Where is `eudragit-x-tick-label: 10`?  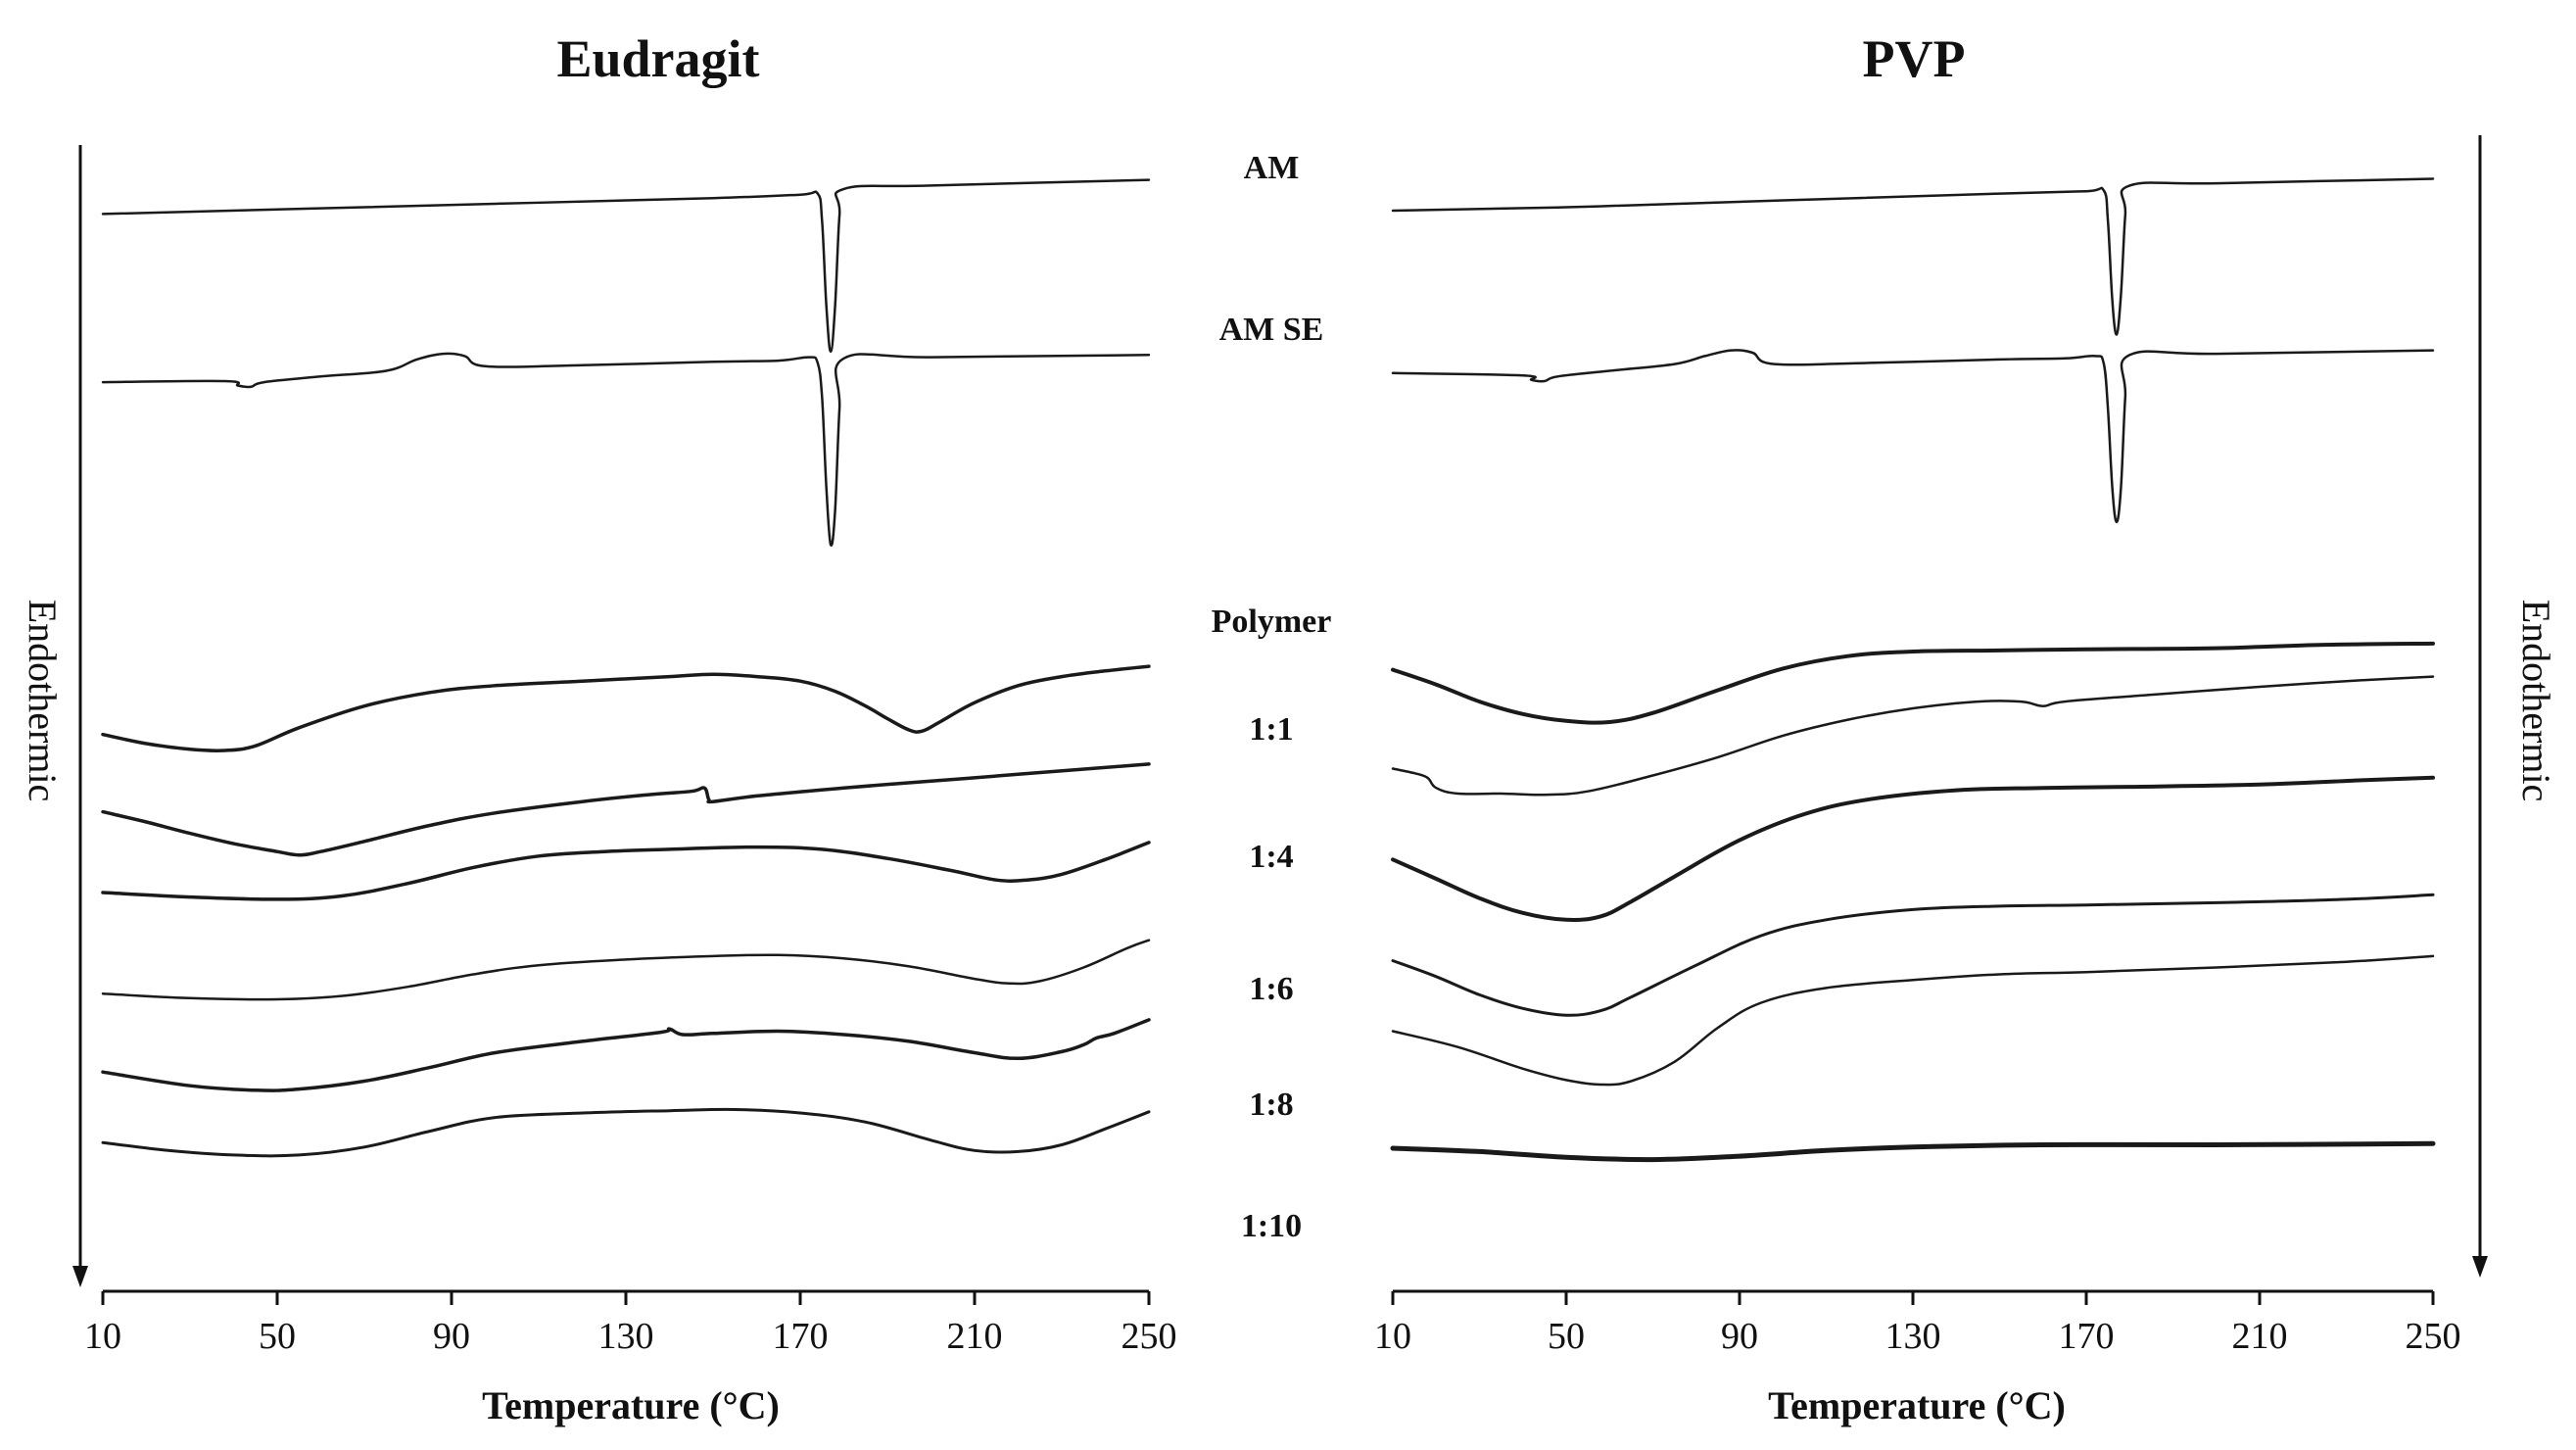 eudragit-x-tick-label: 10 is located at coordinates (103, 1336).